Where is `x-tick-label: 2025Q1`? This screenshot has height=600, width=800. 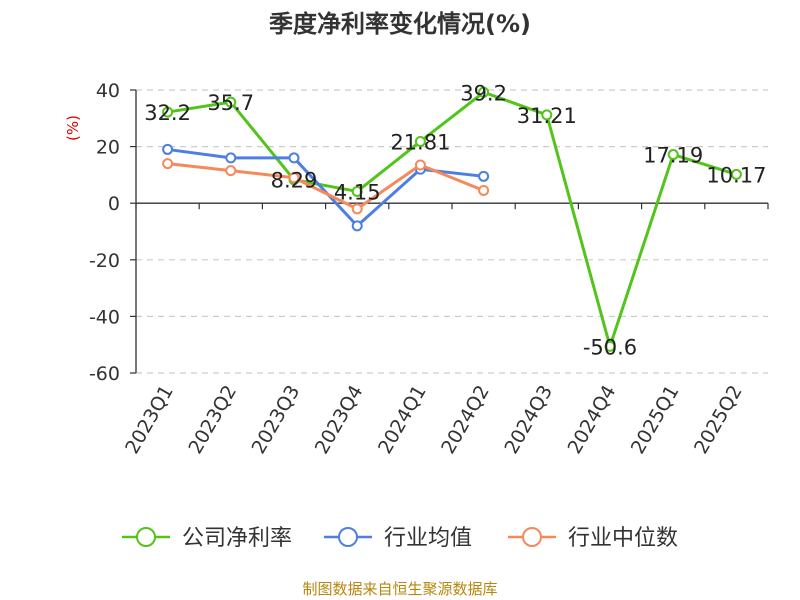 x-tick-label: 2025Q1 is located at coordinates (655, 420).